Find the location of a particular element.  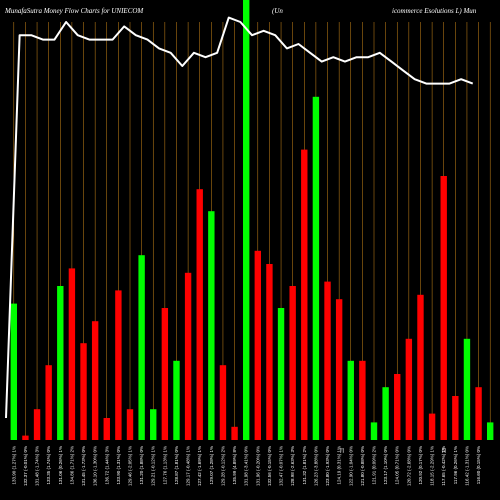

x-tick-label: 131.45 (-1.73%) 0% is located at coordinates (83, 466).